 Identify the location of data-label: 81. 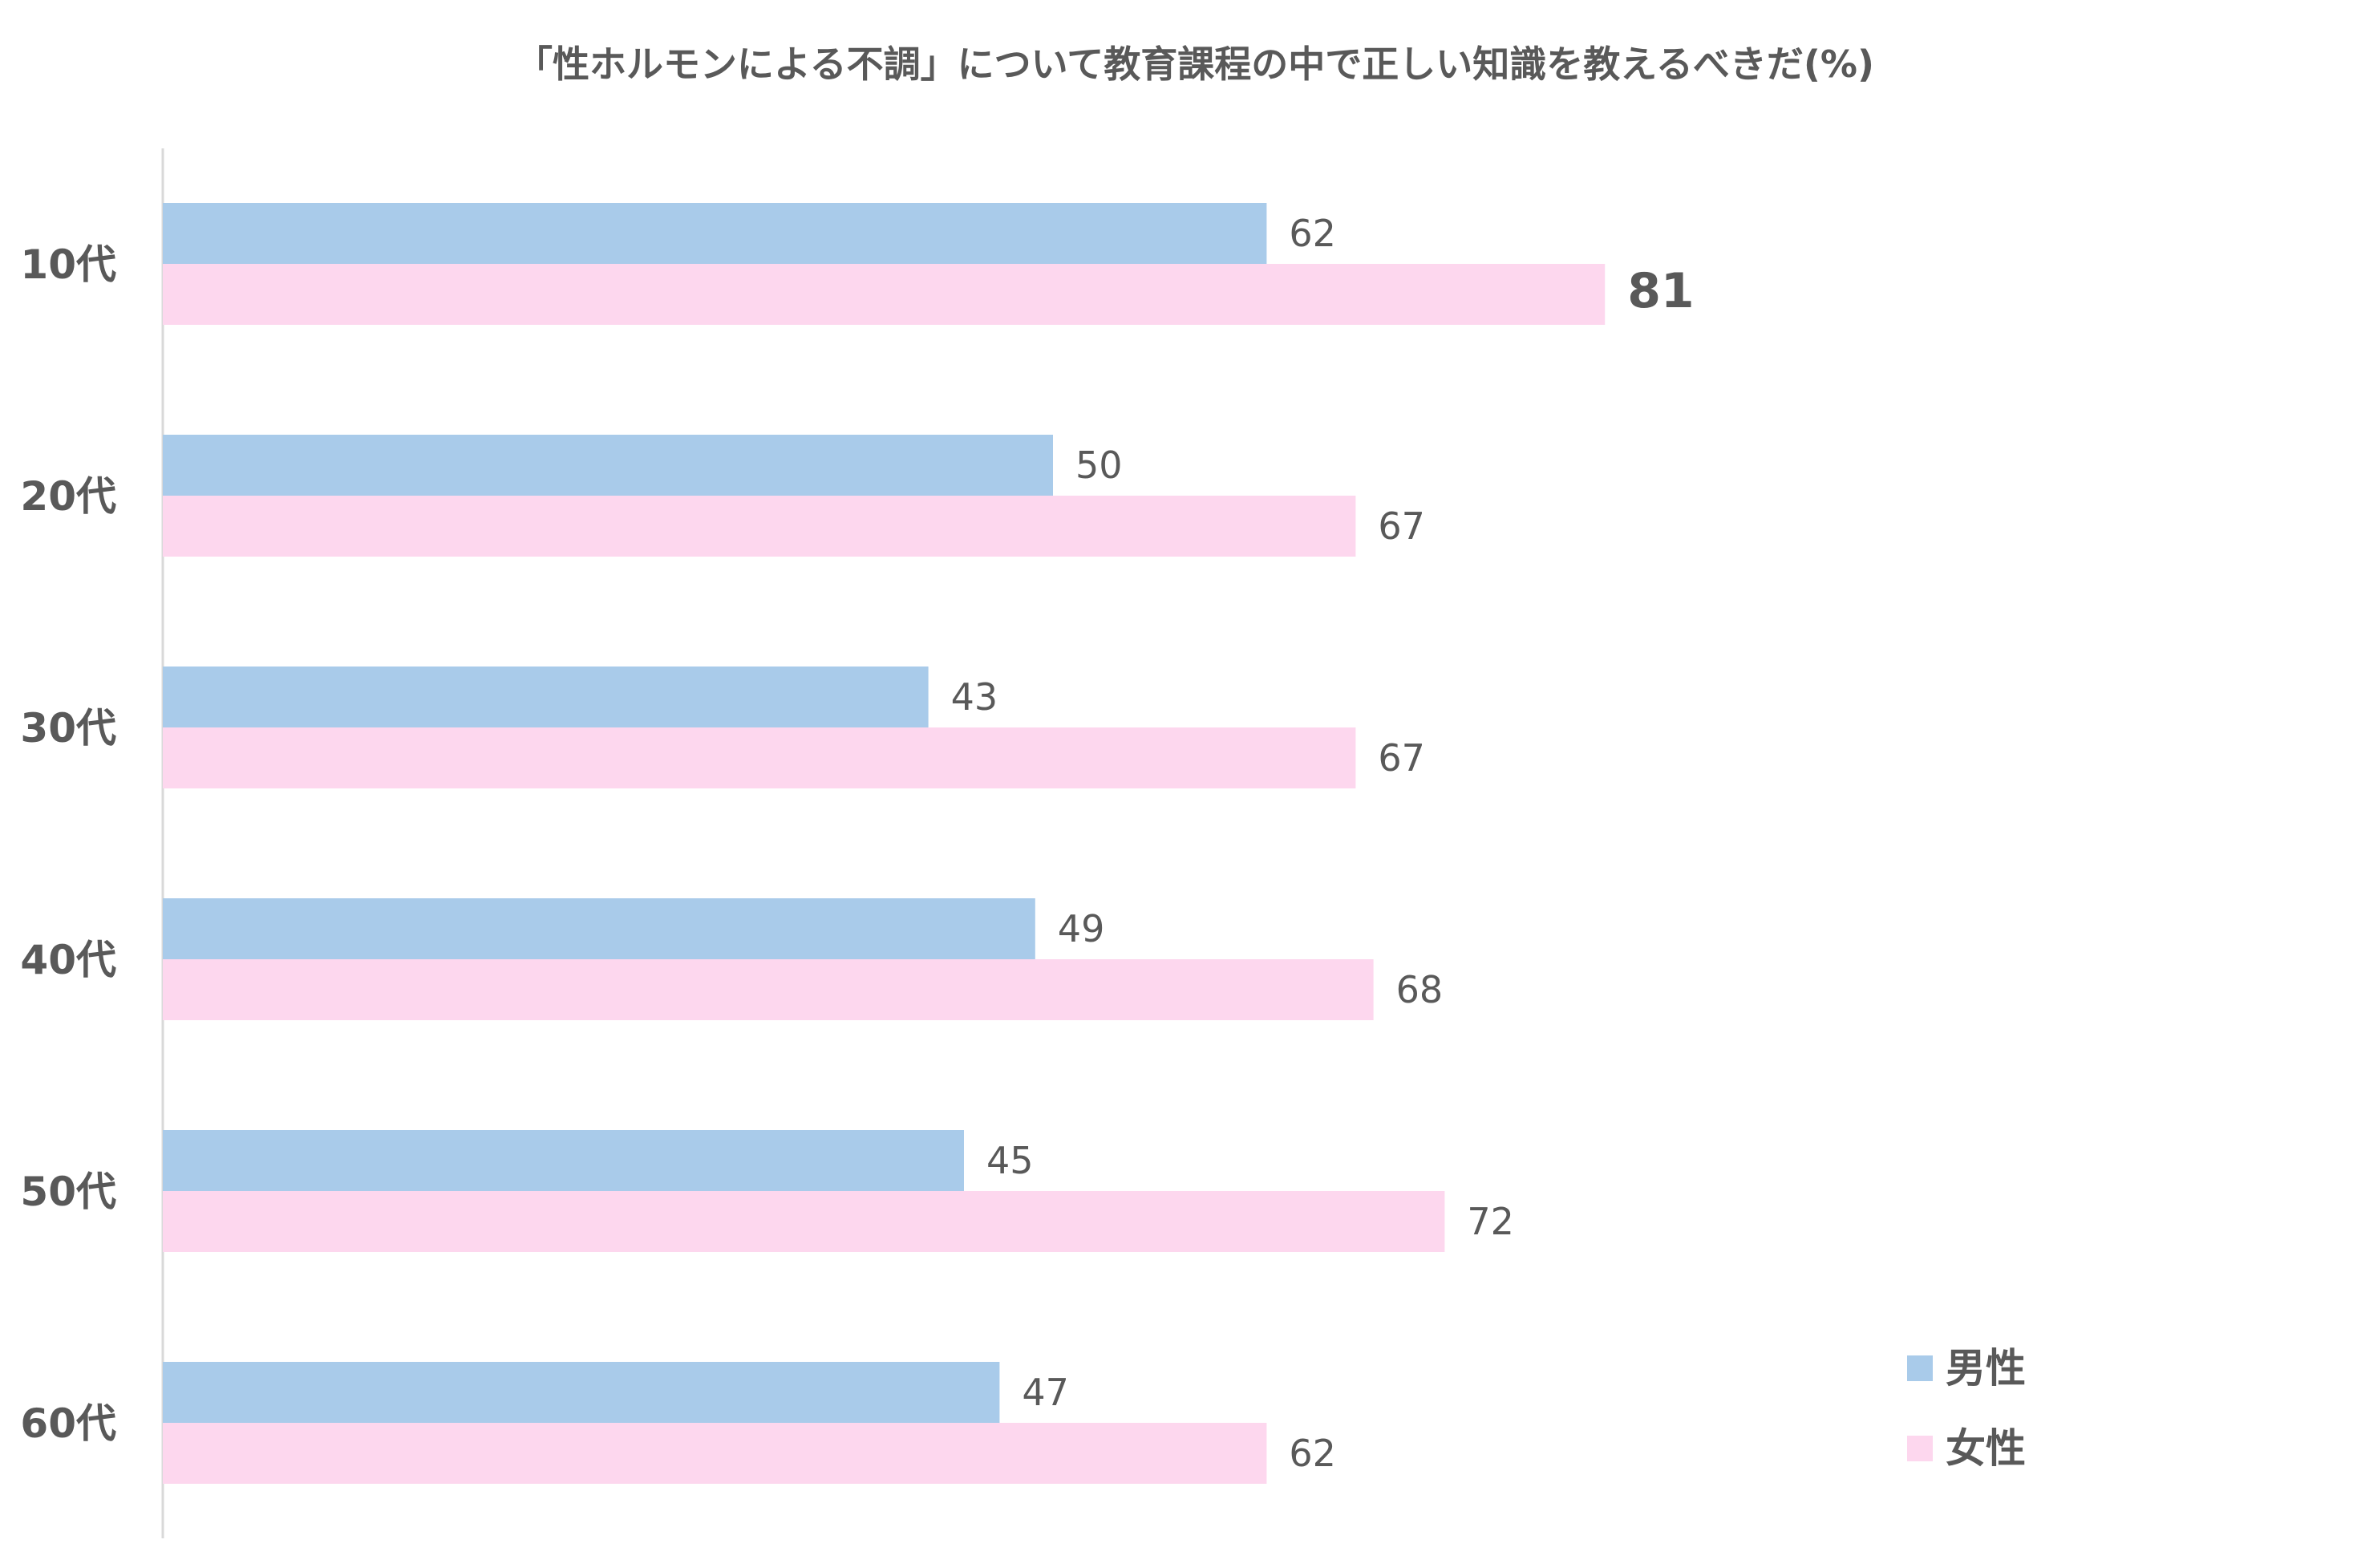
(1661, 291).